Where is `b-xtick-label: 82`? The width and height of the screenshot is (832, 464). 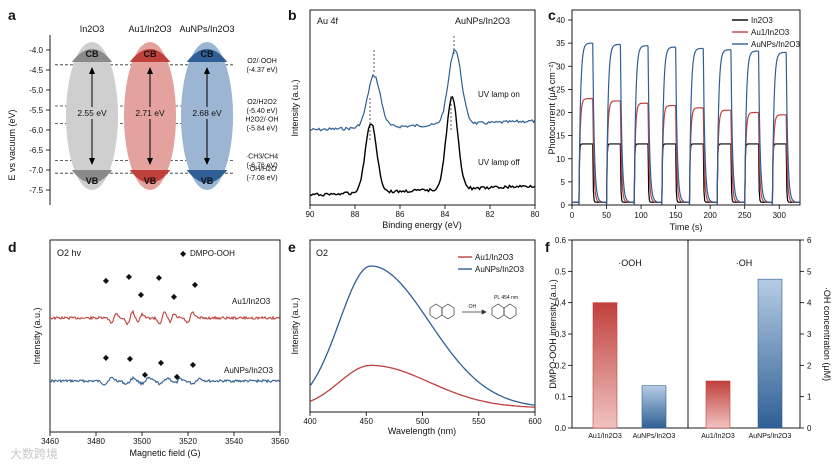
b-xtick-label: 82 is located at coordinates (490, 214).